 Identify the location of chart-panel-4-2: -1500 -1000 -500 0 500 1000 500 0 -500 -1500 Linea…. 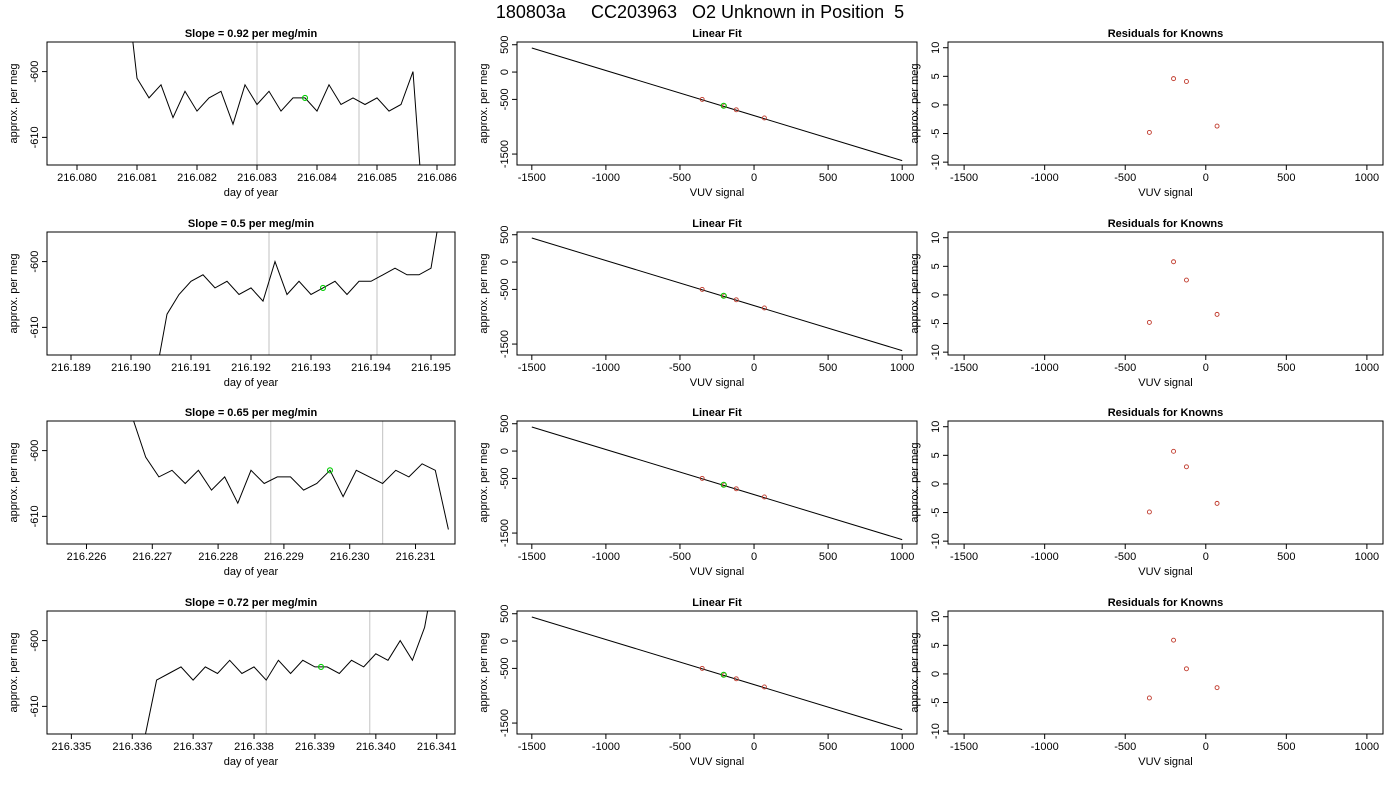
(698, 682).